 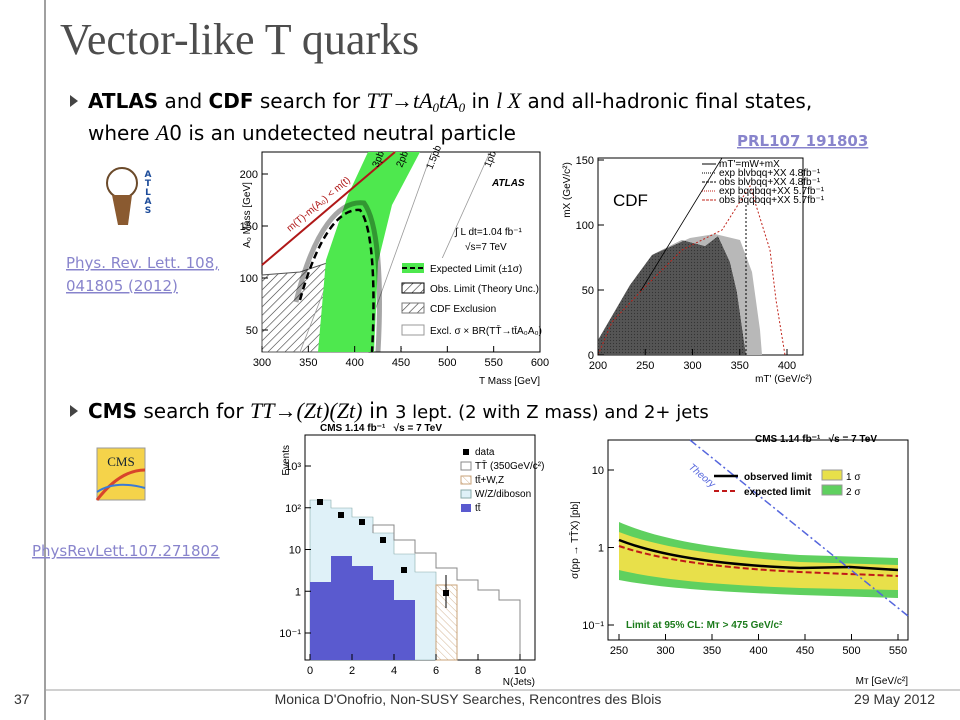 I want to click on theory-line, so click(x=799, y=528).